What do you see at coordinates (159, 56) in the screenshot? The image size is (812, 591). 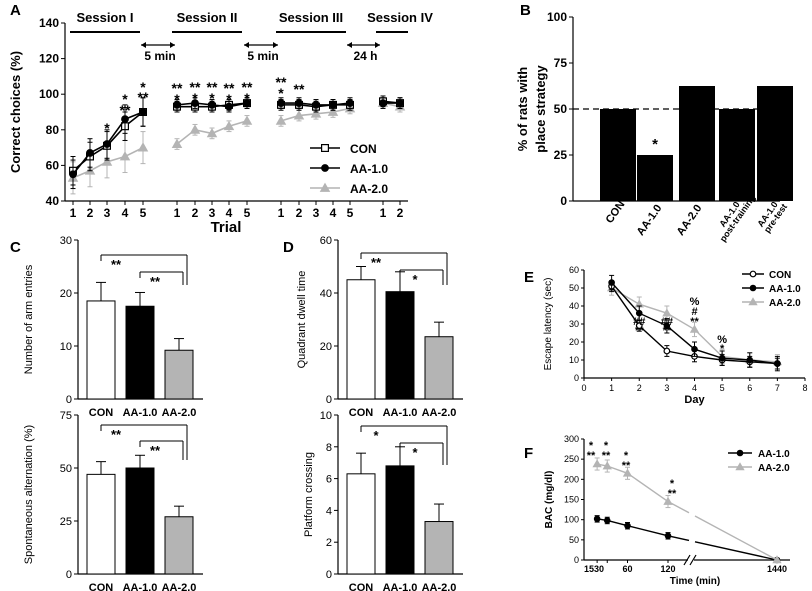 I see `interval-label-a: 5 min` at bounding box center [159, 56].